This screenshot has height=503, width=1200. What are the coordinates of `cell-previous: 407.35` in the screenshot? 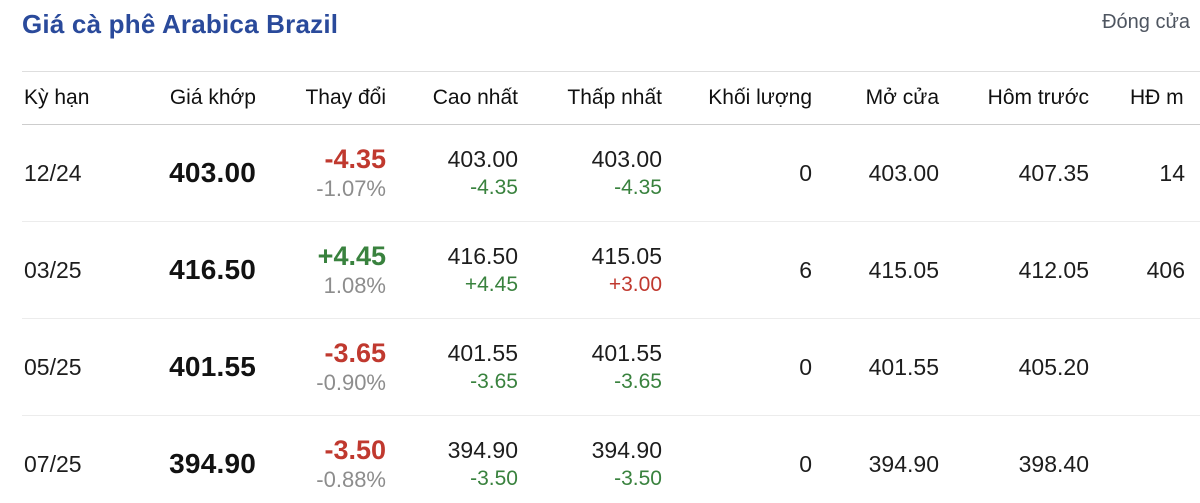 It's located at (1053, 172).